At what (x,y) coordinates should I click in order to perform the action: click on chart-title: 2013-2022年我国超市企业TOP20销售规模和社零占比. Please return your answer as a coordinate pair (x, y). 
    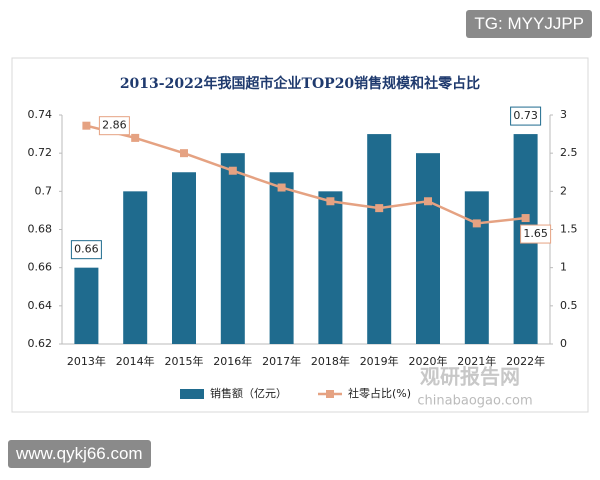
    Looking at the image, I should click on (300, 83).